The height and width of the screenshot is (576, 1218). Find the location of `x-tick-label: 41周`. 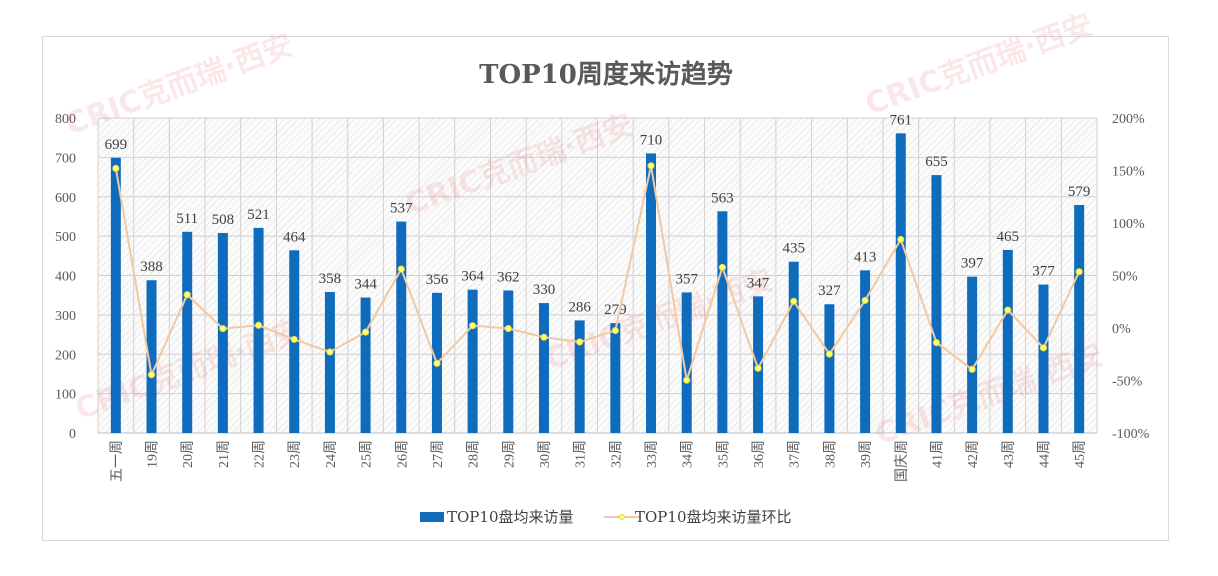

x-tick-label: 41周 is located at coordinates (937, 454).